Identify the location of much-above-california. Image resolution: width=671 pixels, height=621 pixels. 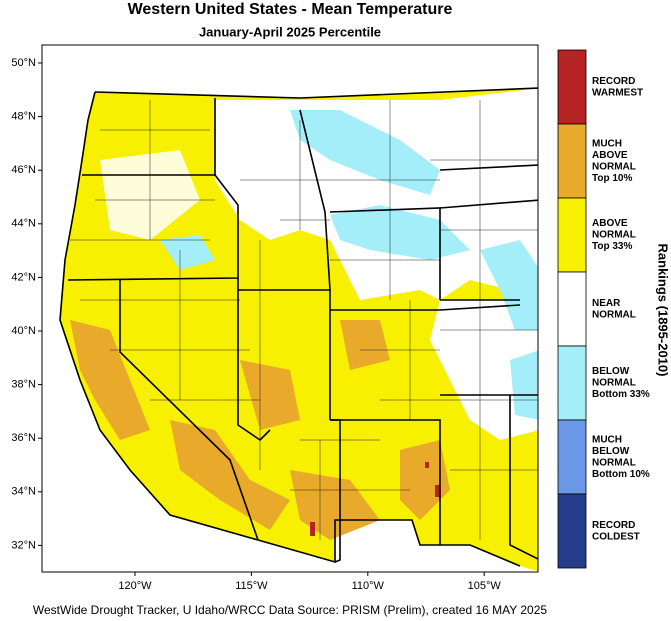
(110, 380).